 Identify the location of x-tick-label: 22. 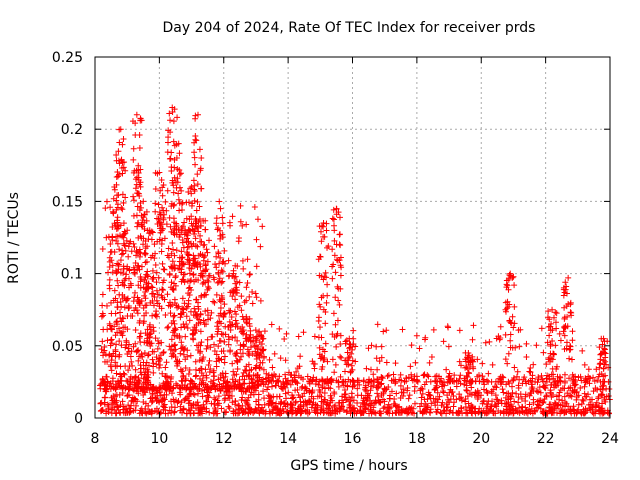
(546, 439).